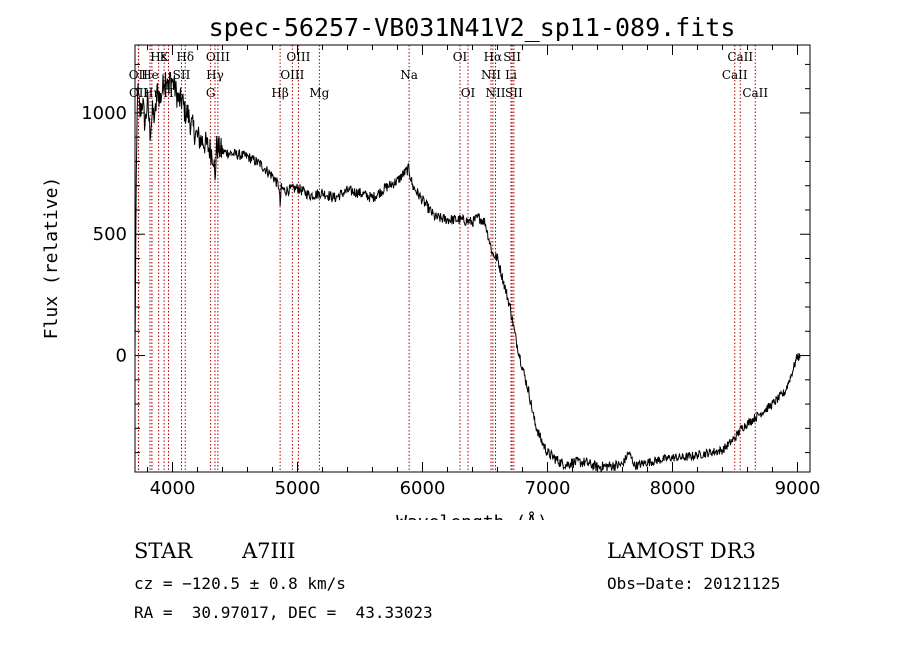 This screenshot has height=649, width=900. I want to click on line-label-k: K, so click(165, 57).